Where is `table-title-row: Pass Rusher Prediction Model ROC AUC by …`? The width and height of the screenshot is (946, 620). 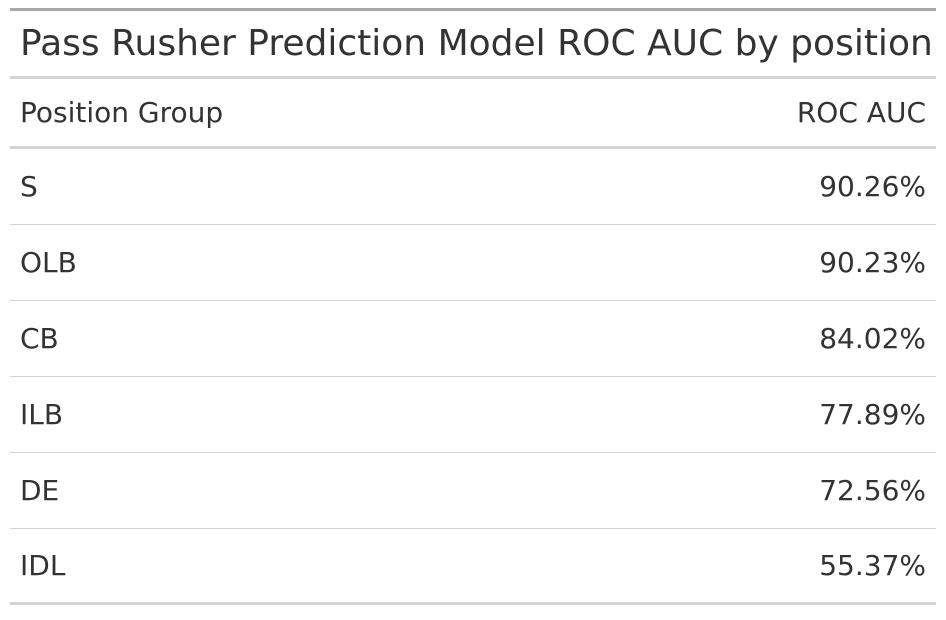 table-title-row: Pass Rusher Prediction Model ROC AUC by … is located at coordinates (473, 43).